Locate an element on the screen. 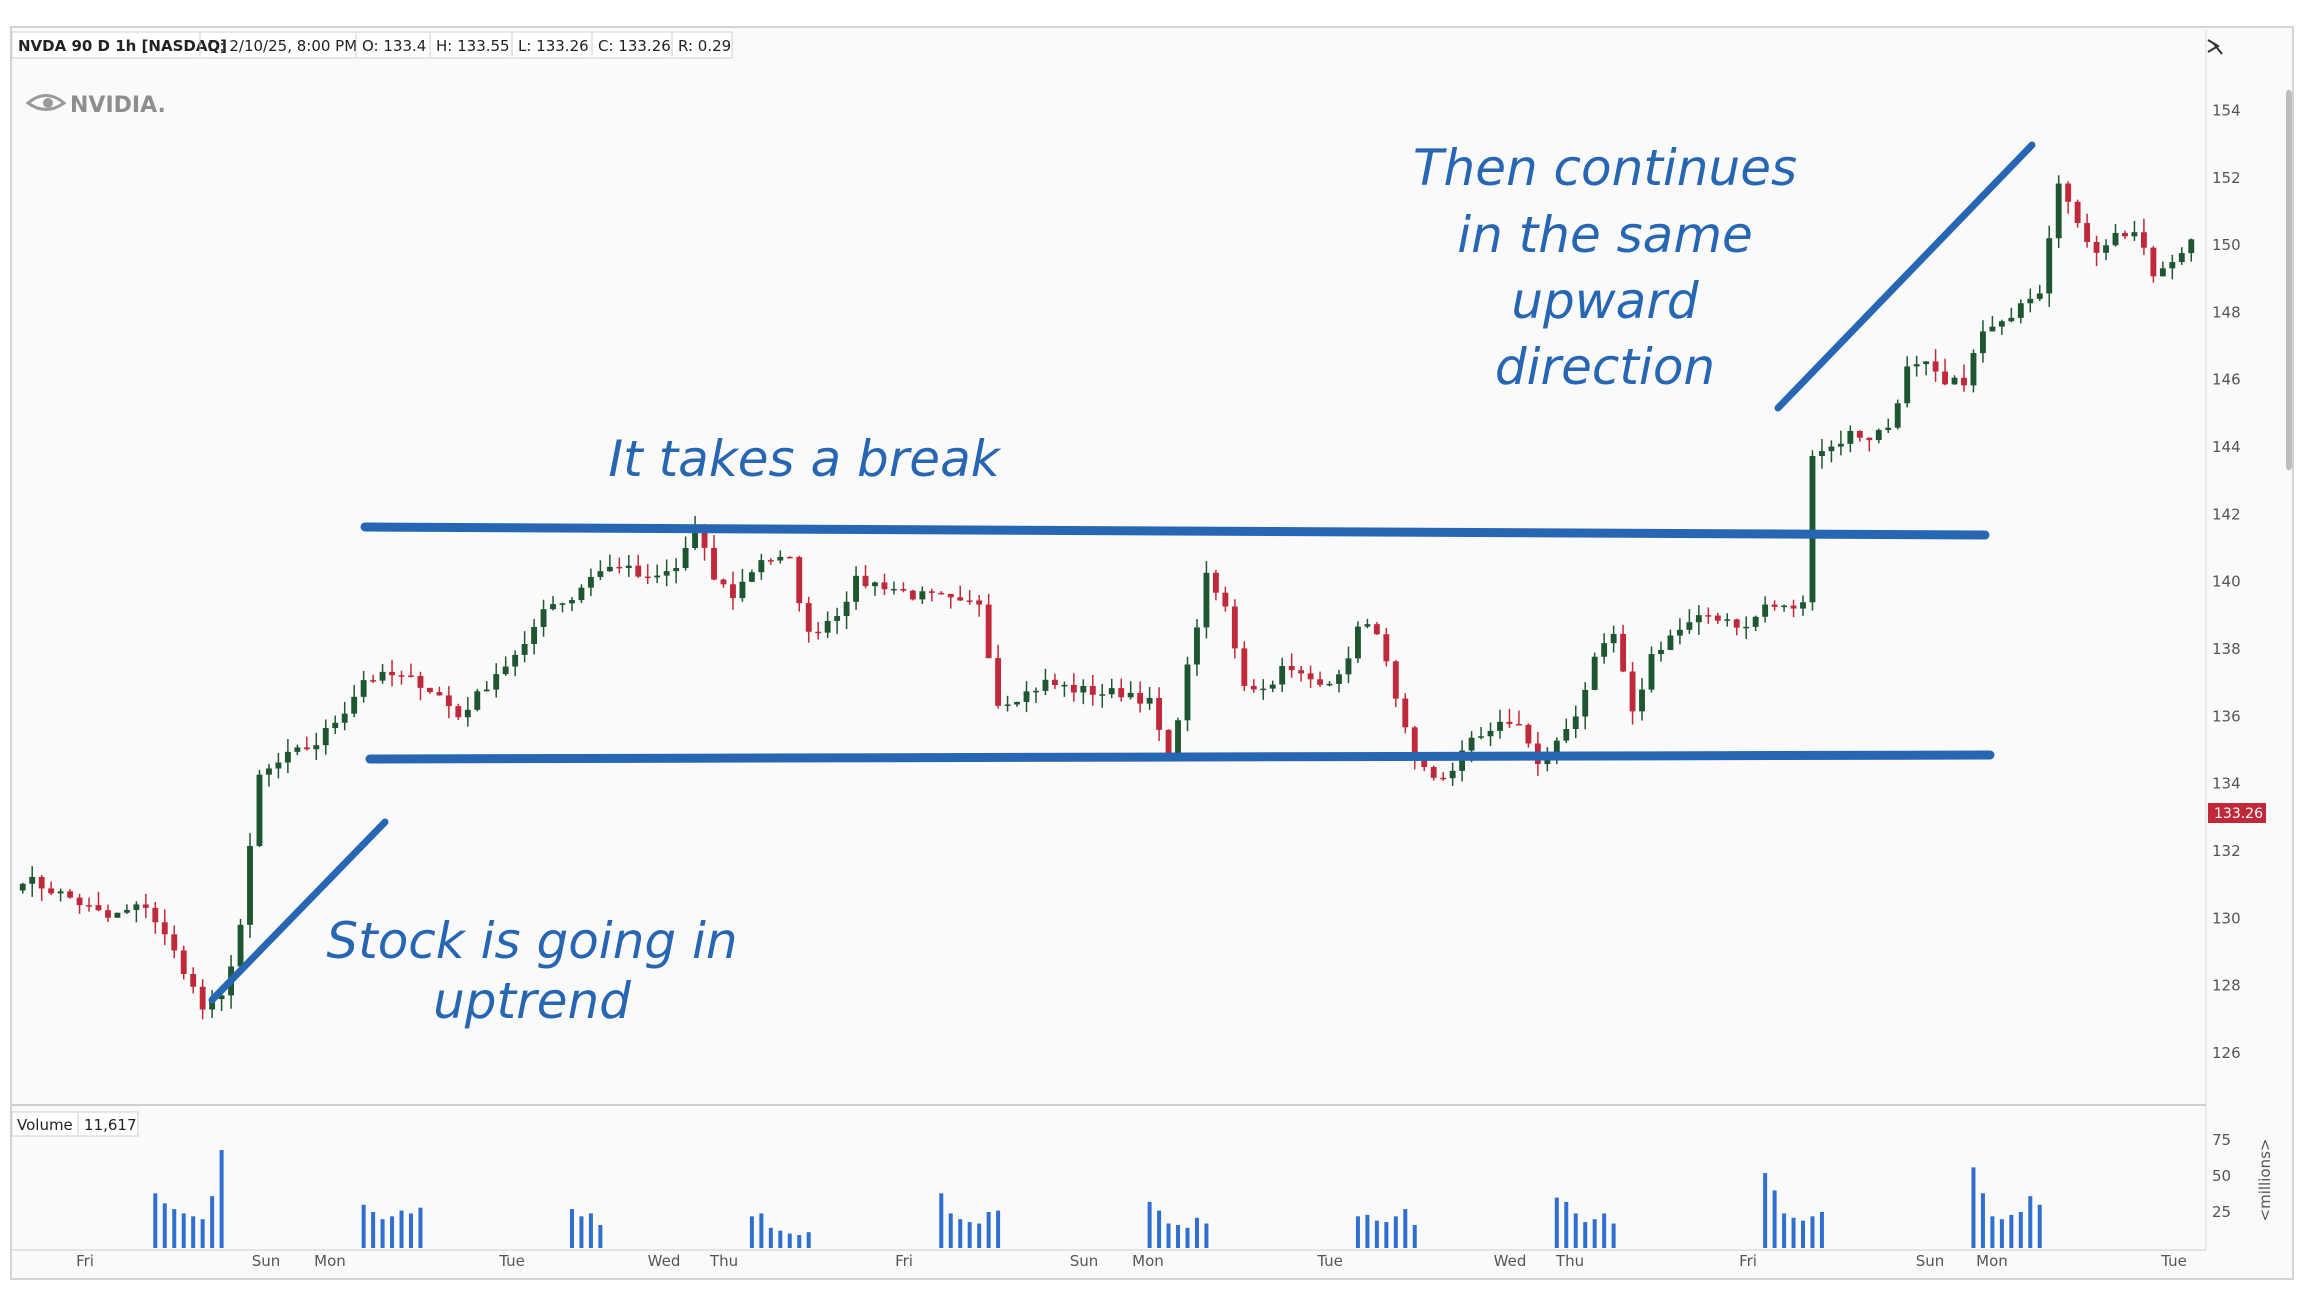 Image resolution: width=2304 pixels, height=1290 pixels. time-tick-14: Mon is located at coordinates (1992, 1261).